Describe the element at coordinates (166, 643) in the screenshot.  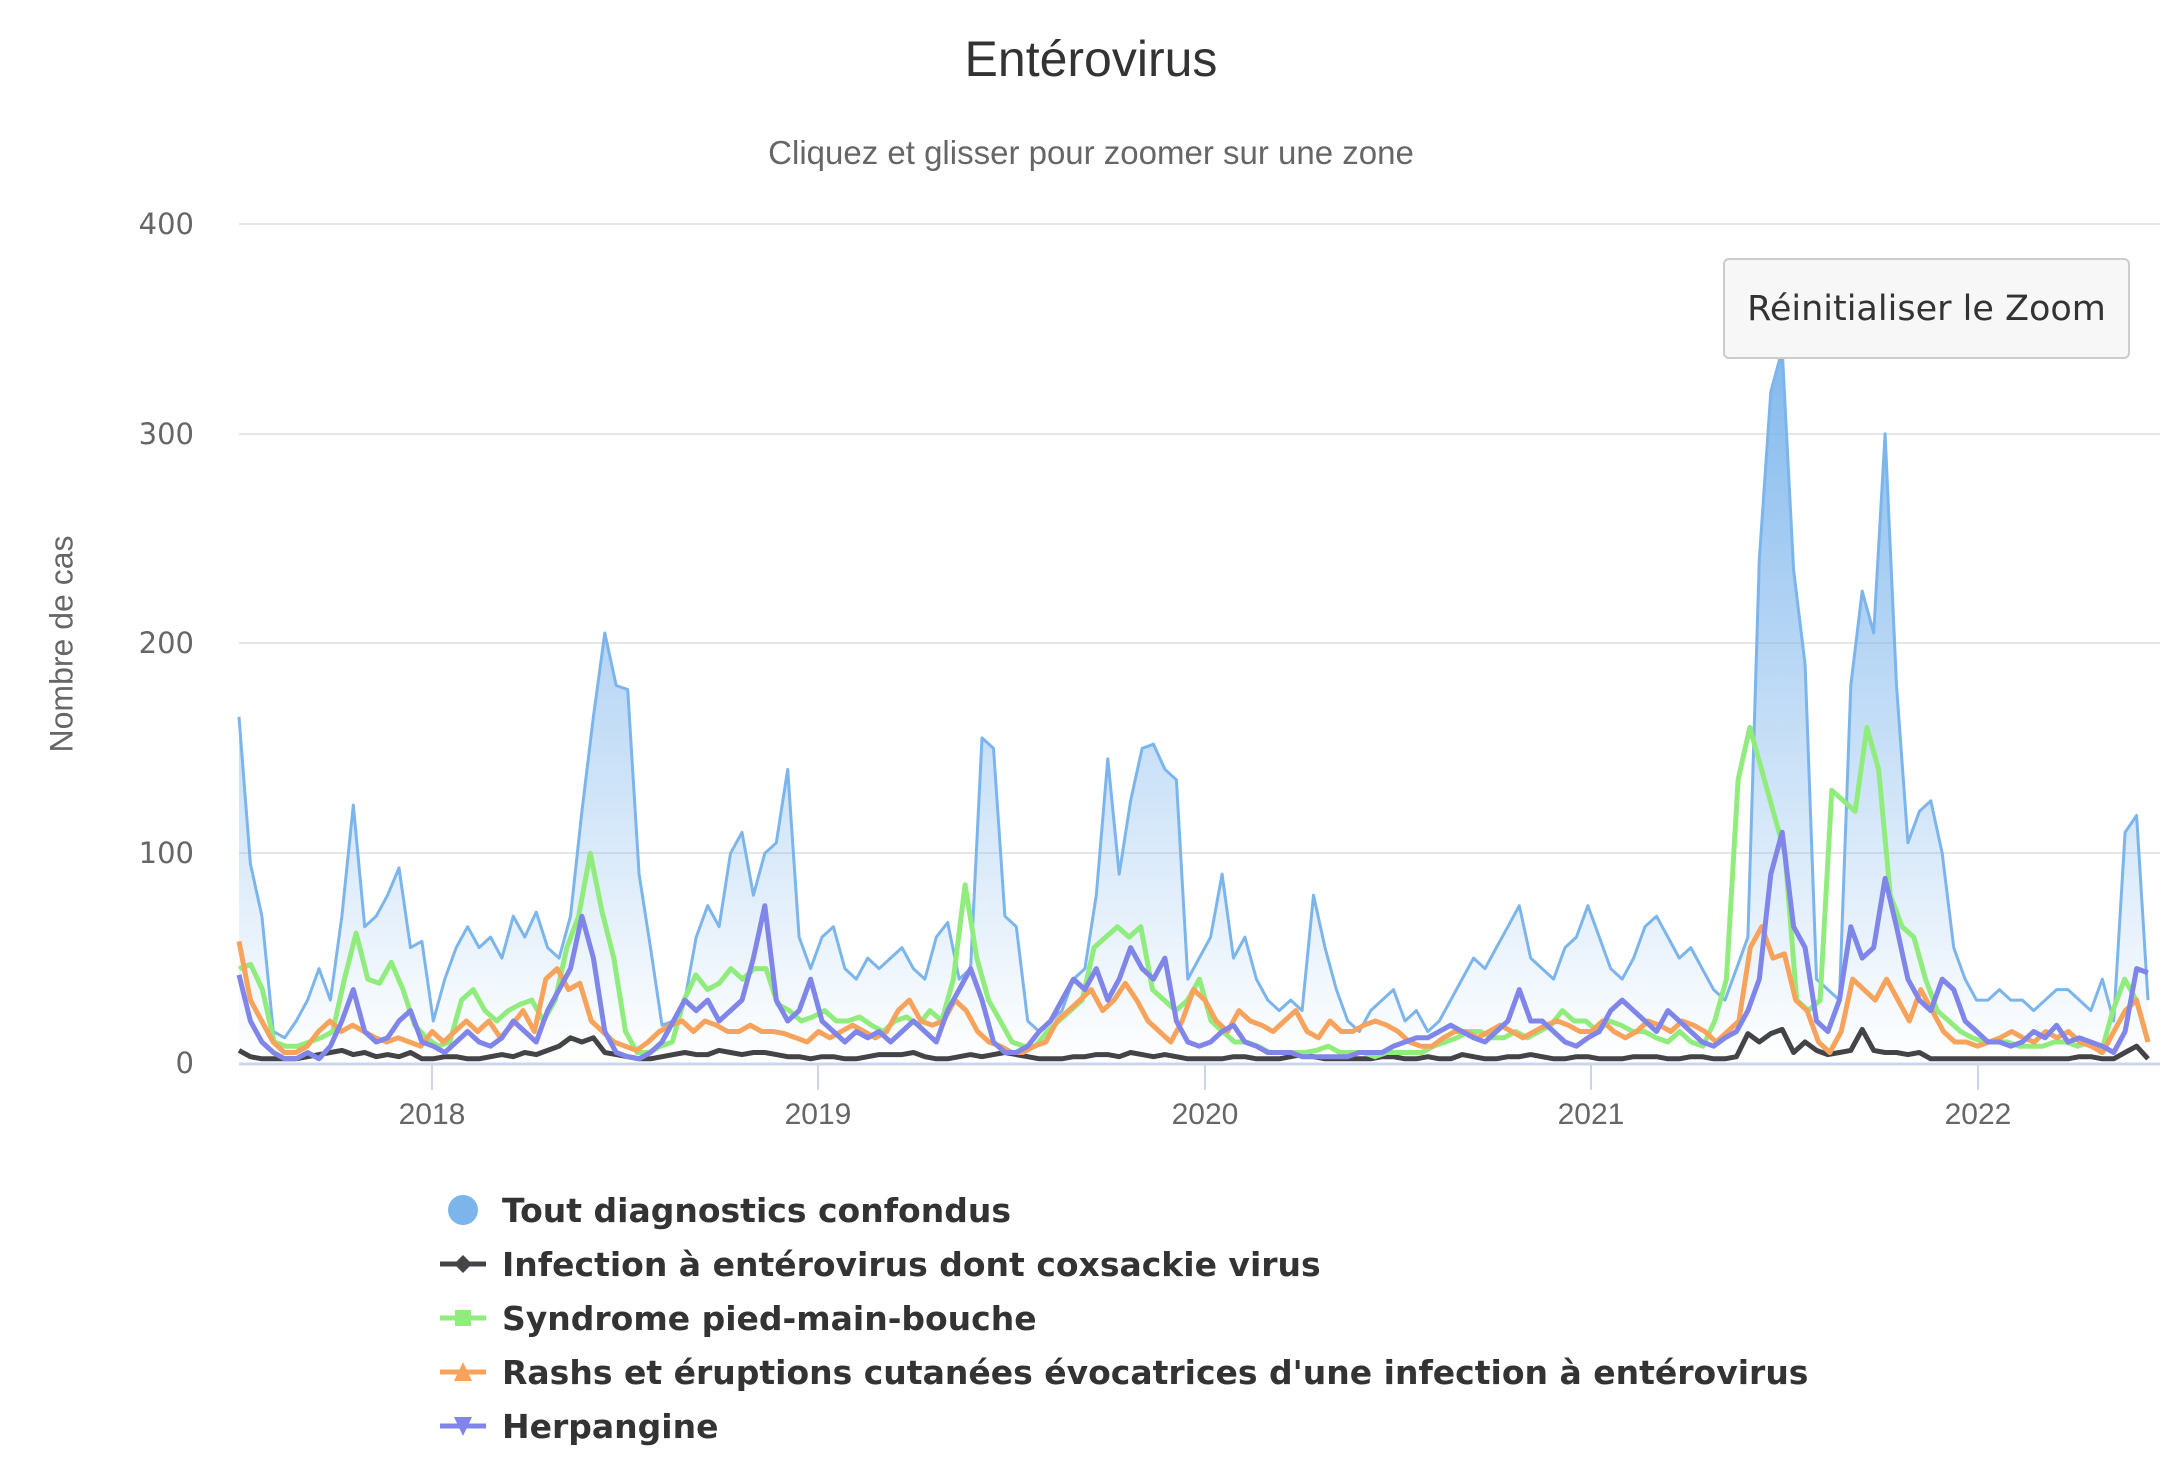
I see `y-tick-200: 200` at that location.